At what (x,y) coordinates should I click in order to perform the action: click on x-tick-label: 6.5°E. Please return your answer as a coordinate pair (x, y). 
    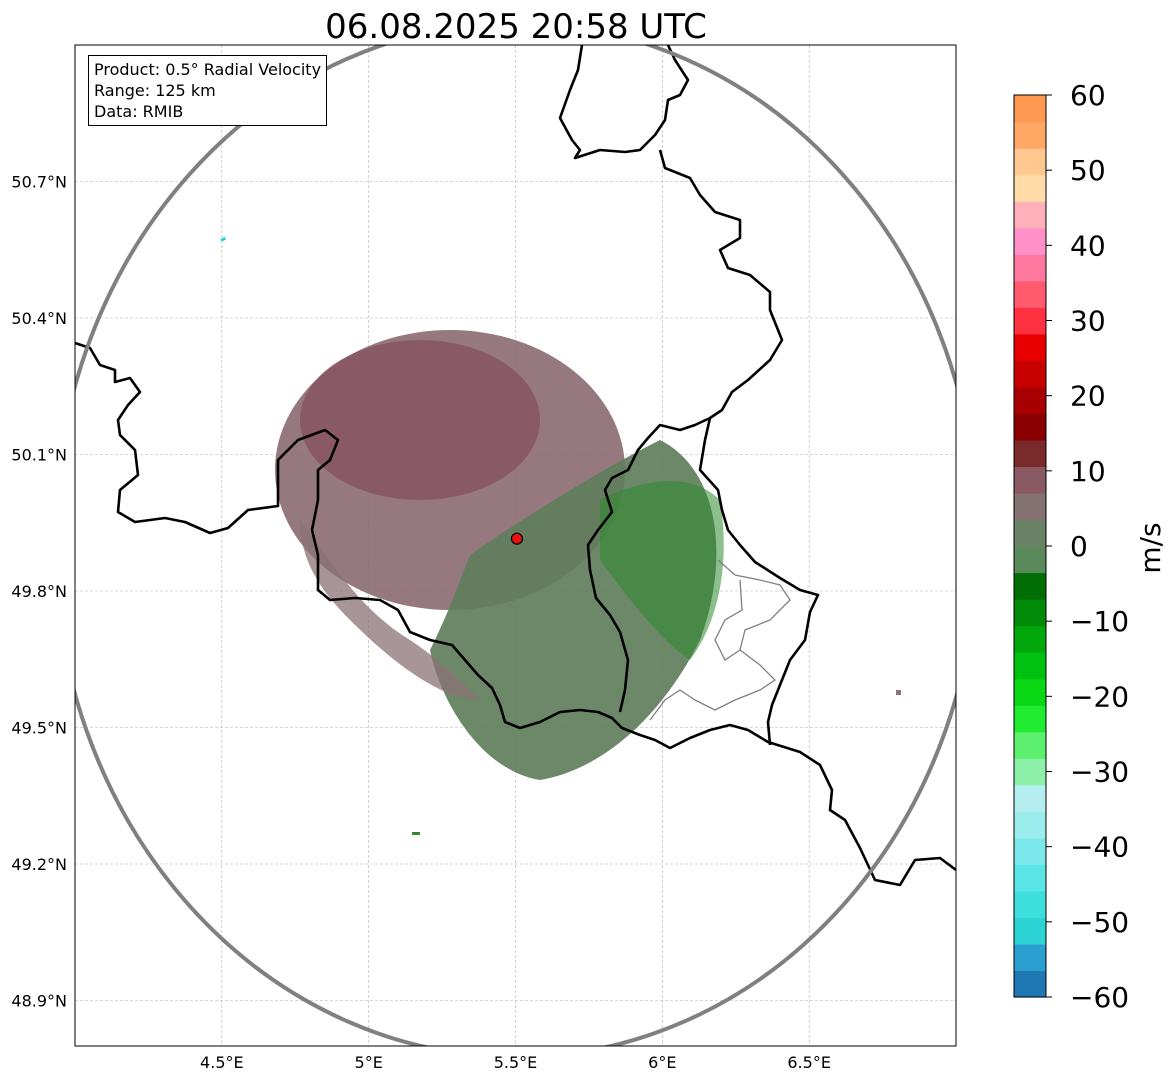
    Looking at the image, I should click on (809, 1062).